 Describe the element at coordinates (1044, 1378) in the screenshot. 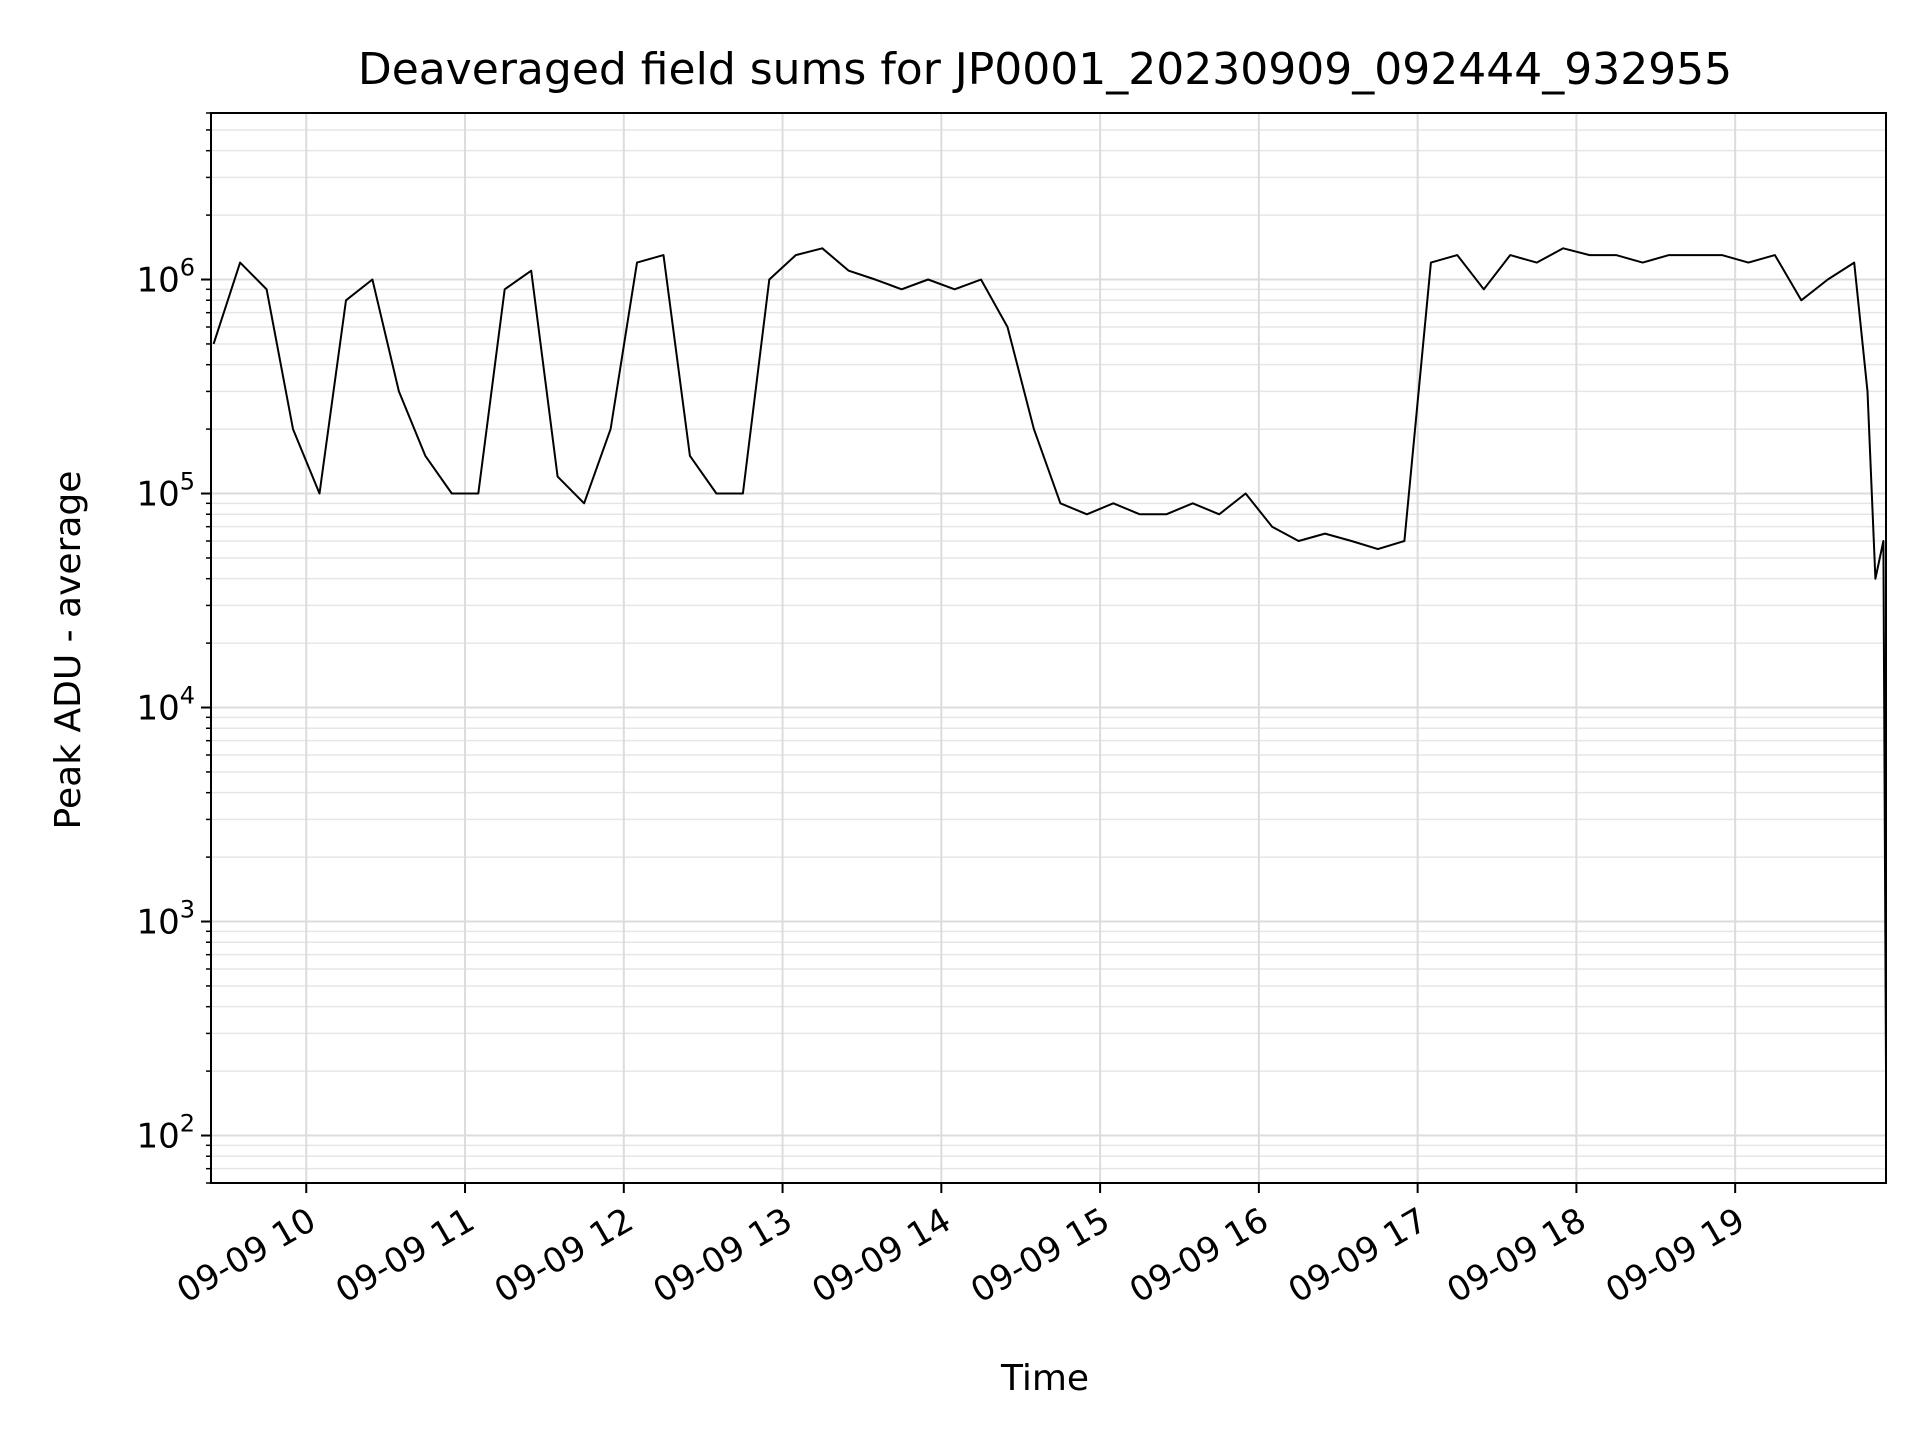

I see `x-axis-label: Time` at that location.